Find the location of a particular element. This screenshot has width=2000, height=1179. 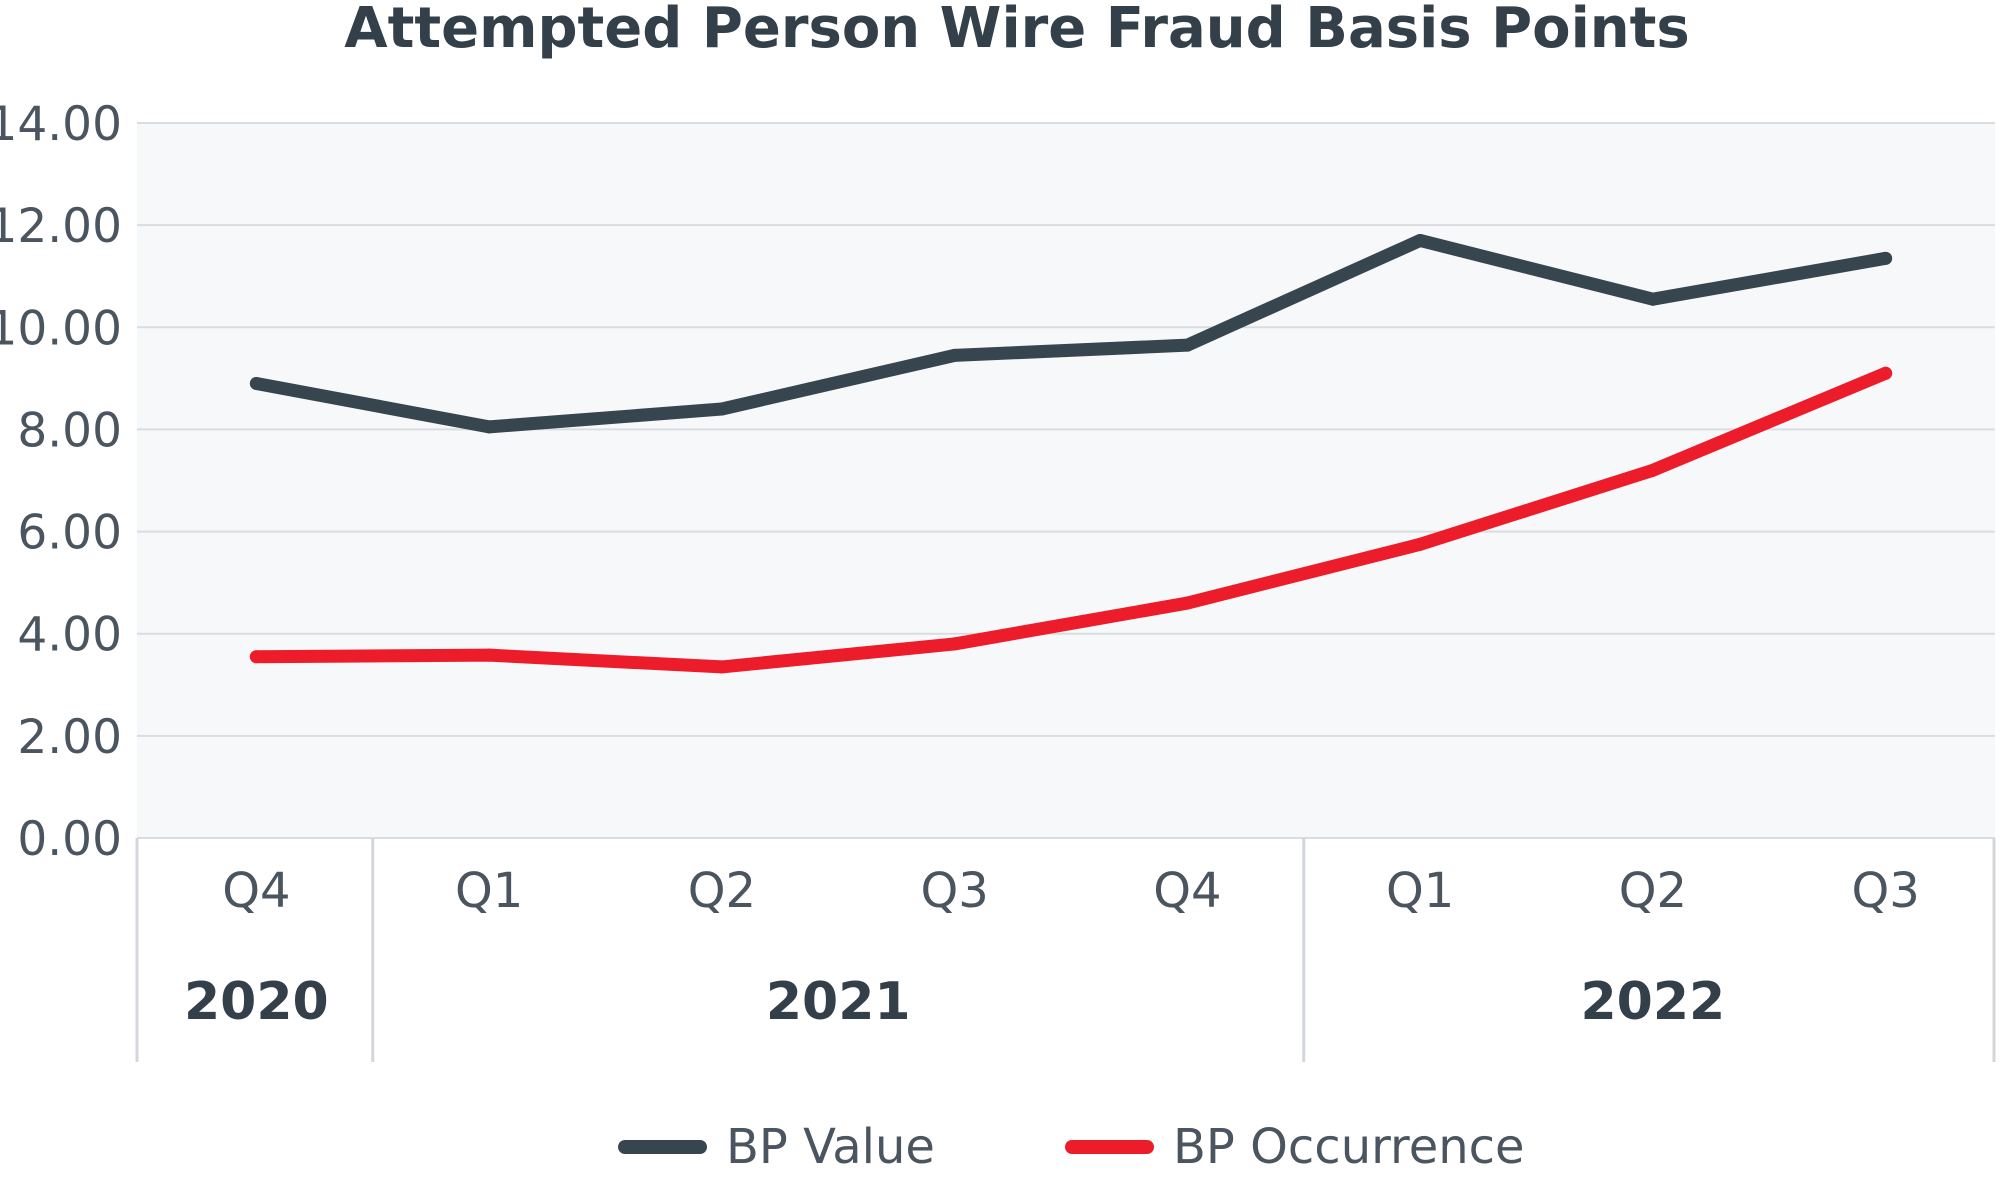

series-line-bp-value is located at coordinates (1071, 333).